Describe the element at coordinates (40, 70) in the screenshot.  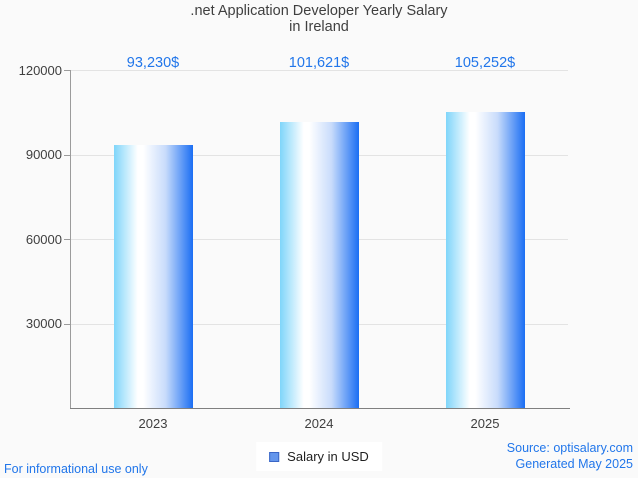
I see `y-tick-label-120000: 120000` at that location.